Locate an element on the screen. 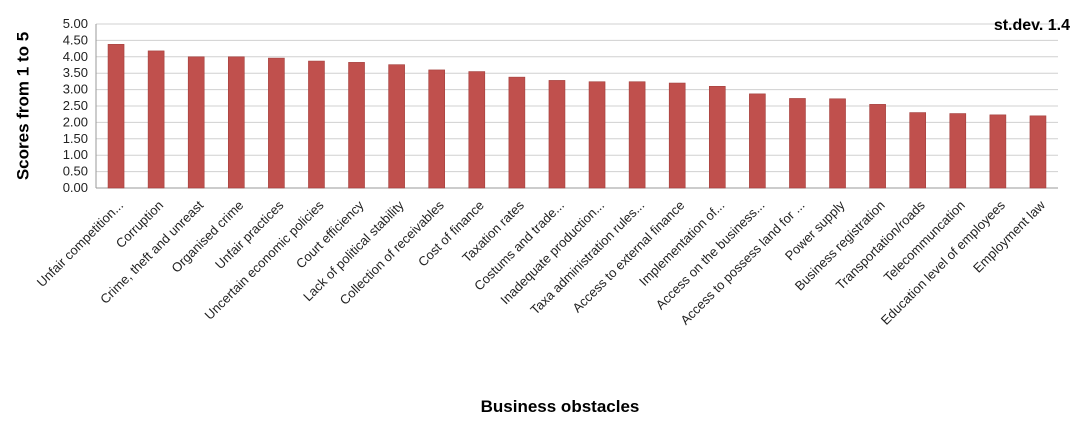 The width and height of the screenshot is (1078, 423). x-axis-title: Business obstacles is located at coordinates (560, 406).